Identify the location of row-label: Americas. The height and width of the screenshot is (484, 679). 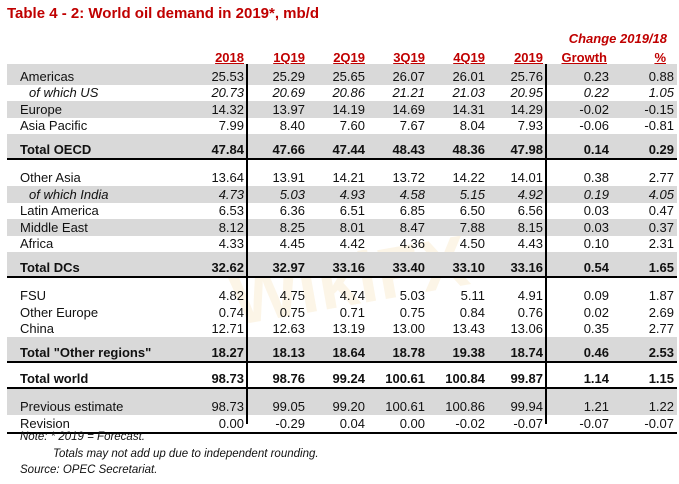
(47, 76).